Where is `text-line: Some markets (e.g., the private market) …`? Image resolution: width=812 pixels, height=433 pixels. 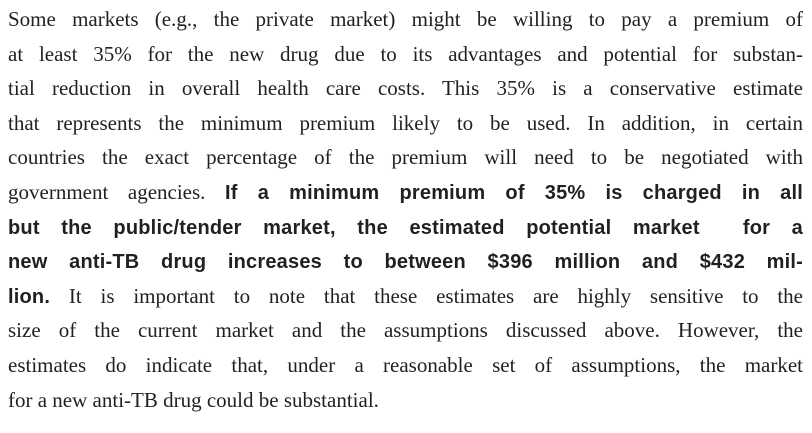 text-line: Some markets (e.g., the private market) … is located at coordinates (405, 19).